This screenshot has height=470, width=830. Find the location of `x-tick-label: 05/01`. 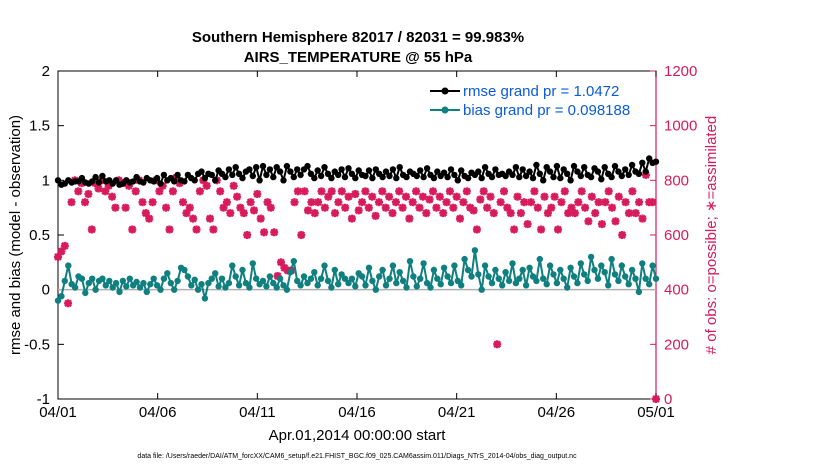

x-tick-label: 05/01 is located at coordinates (656, 412).